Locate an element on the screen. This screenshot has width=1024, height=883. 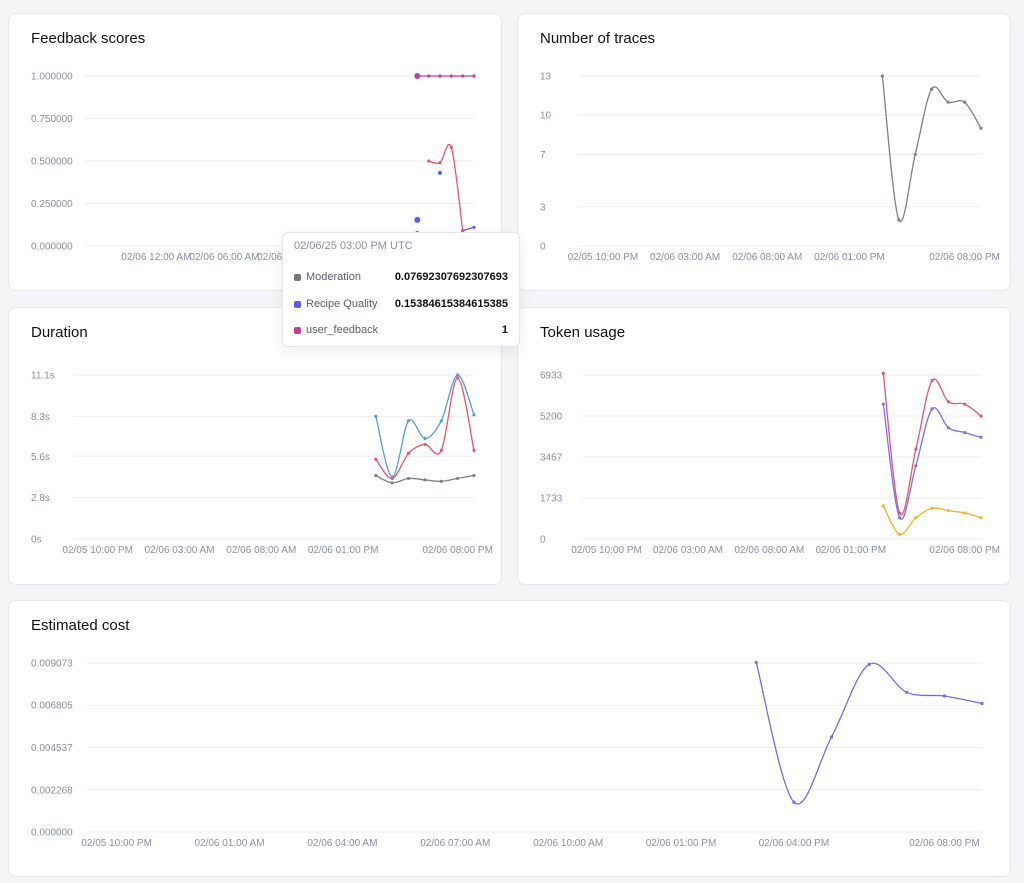
x-tick-label: 02/06 12:00 AM is located at coordinates (156, 257).